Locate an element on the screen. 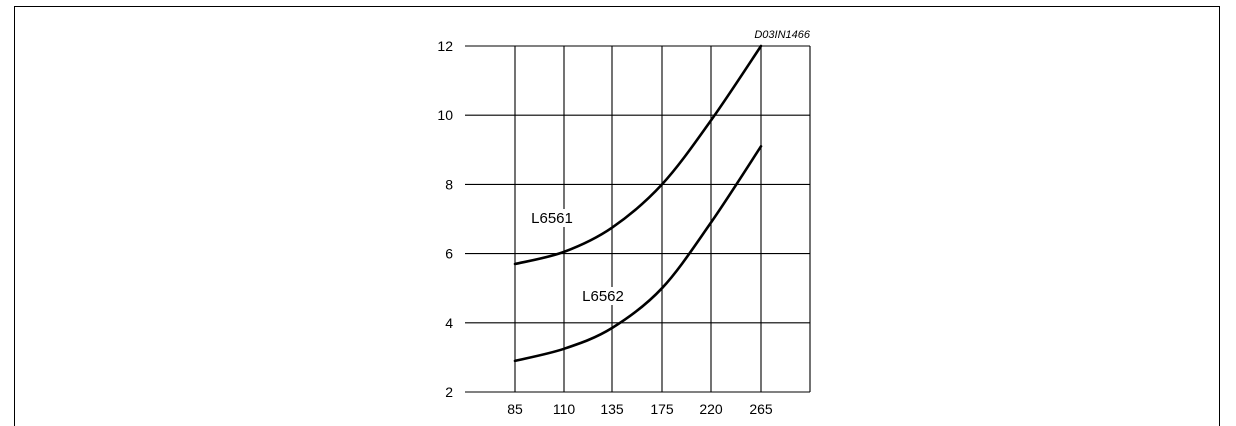 This screenshot has height=426, width=1236. x-tick-label: 220 is located at coordinates (711, 409).